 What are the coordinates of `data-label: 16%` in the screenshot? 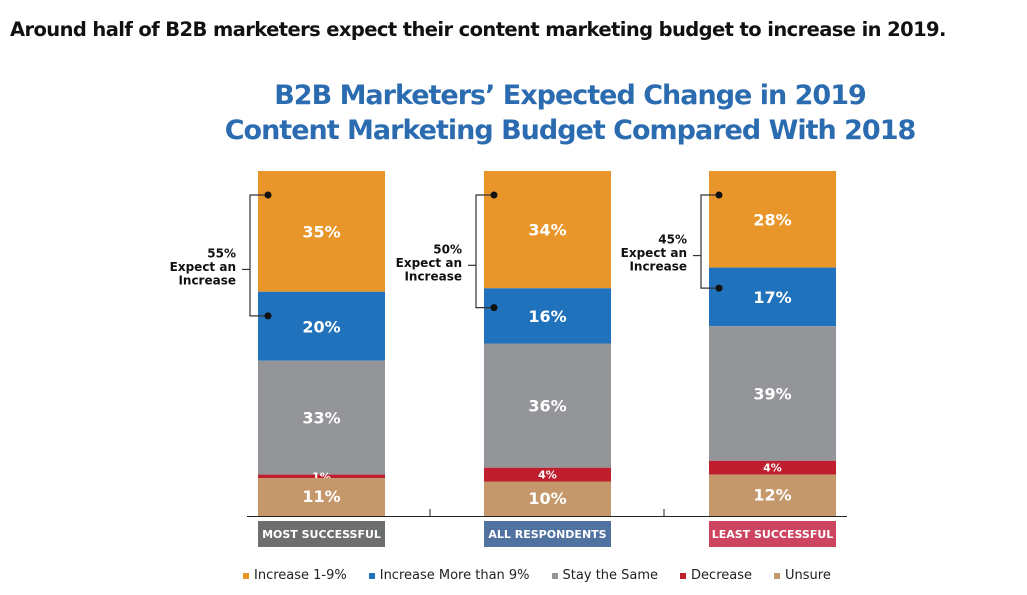 It's located at (547, 316).